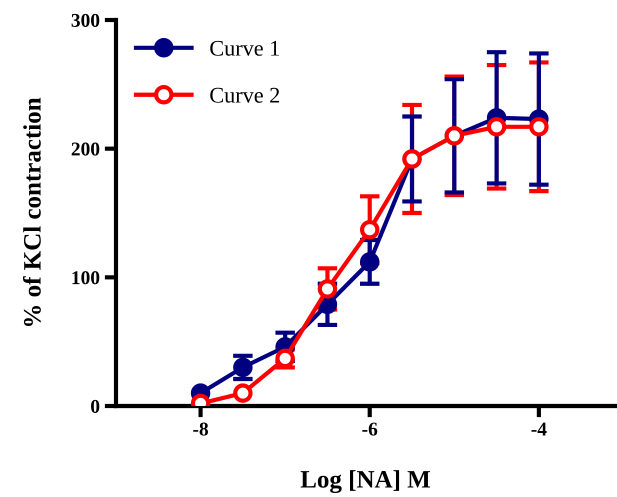 This screenshot has height=497, width=617. What do you see at coordinates (86, 20) in the screenshot?
I see `y-tick-label: 300` at bounding box center [86, 20].